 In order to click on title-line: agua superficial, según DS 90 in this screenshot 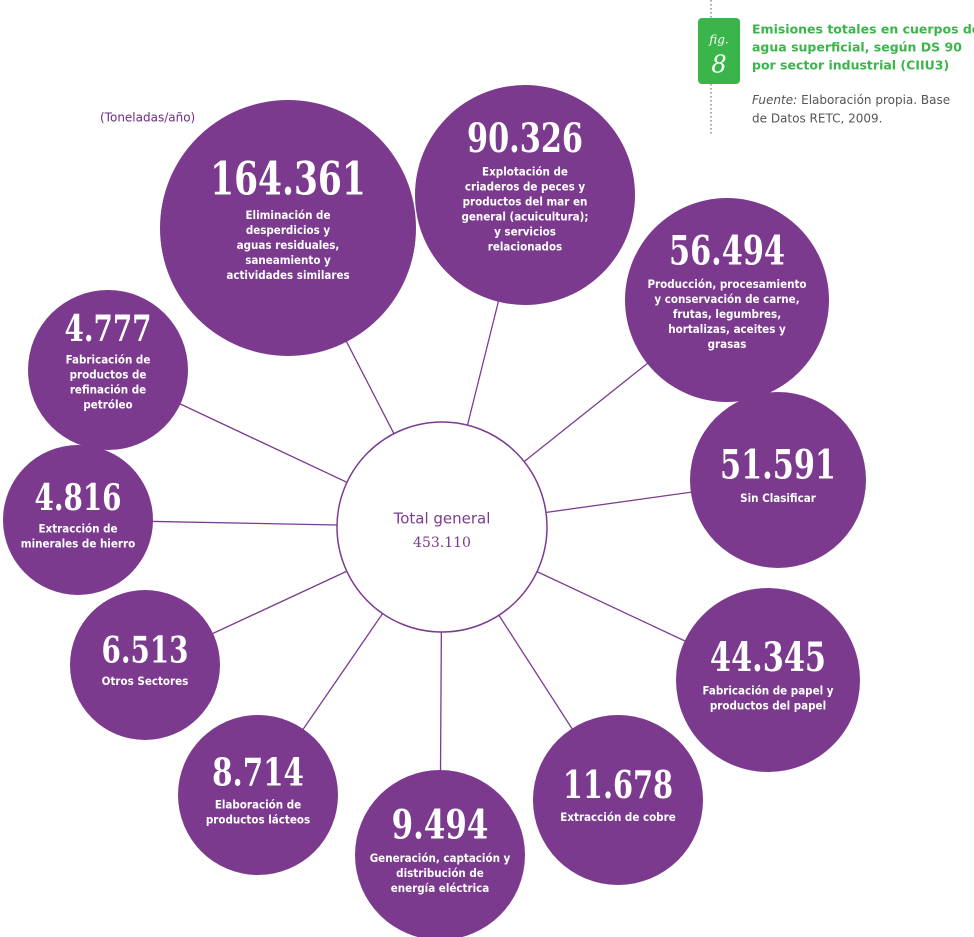, I will do `click(857, 47)`.